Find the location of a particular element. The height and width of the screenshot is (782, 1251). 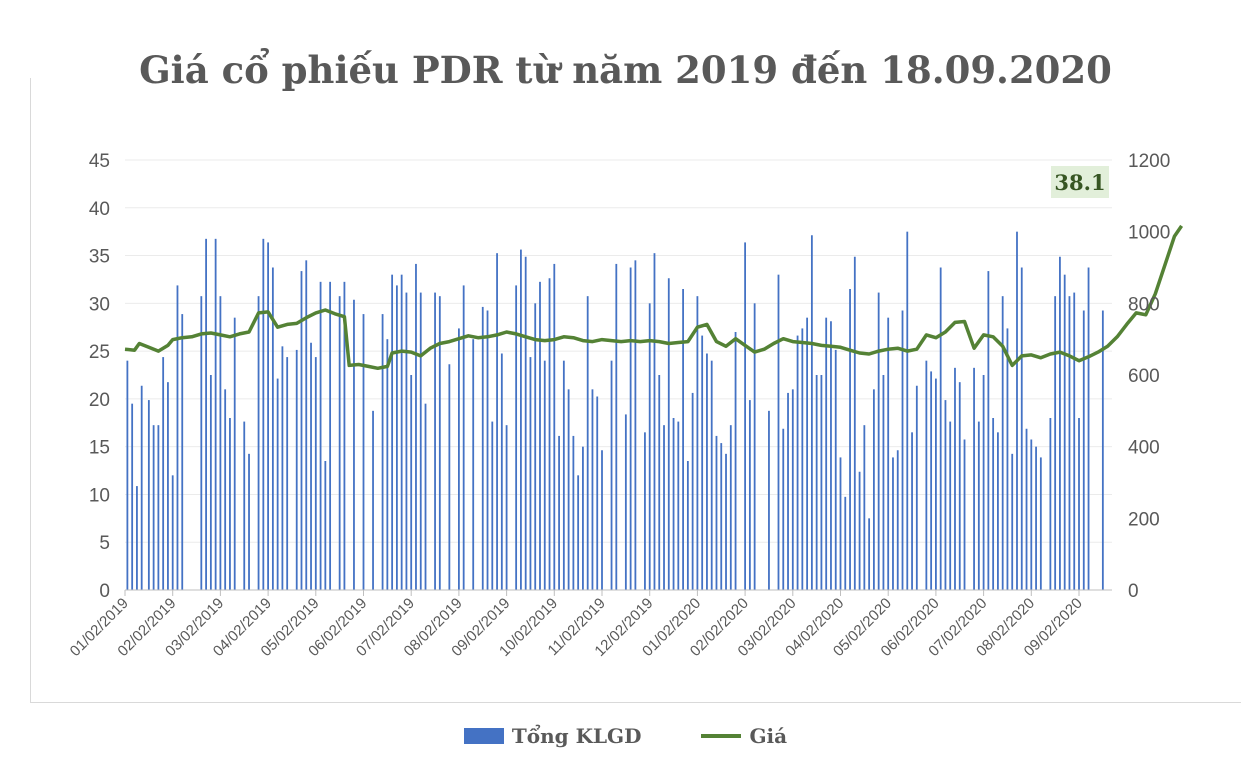

right-tick-label: 1000 is located at coordinates (1149, 233).